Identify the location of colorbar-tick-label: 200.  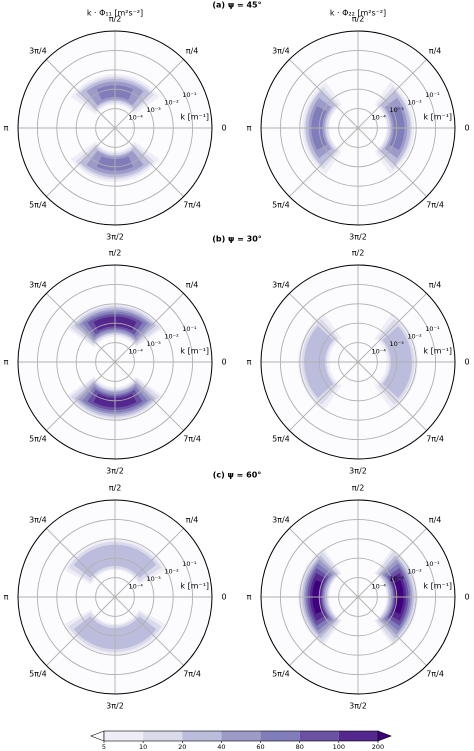
(378, 747).